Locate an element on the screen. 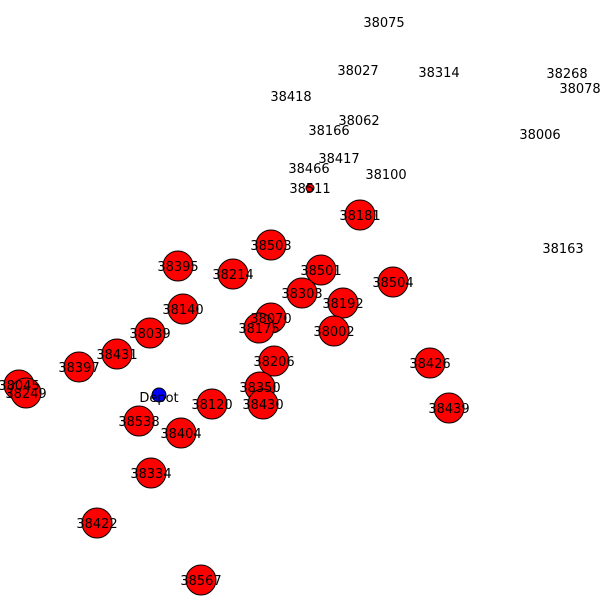 The width and height of the screenshot is (600, 600). node-label-38078: 38078 is located at coordinates (579, 89).